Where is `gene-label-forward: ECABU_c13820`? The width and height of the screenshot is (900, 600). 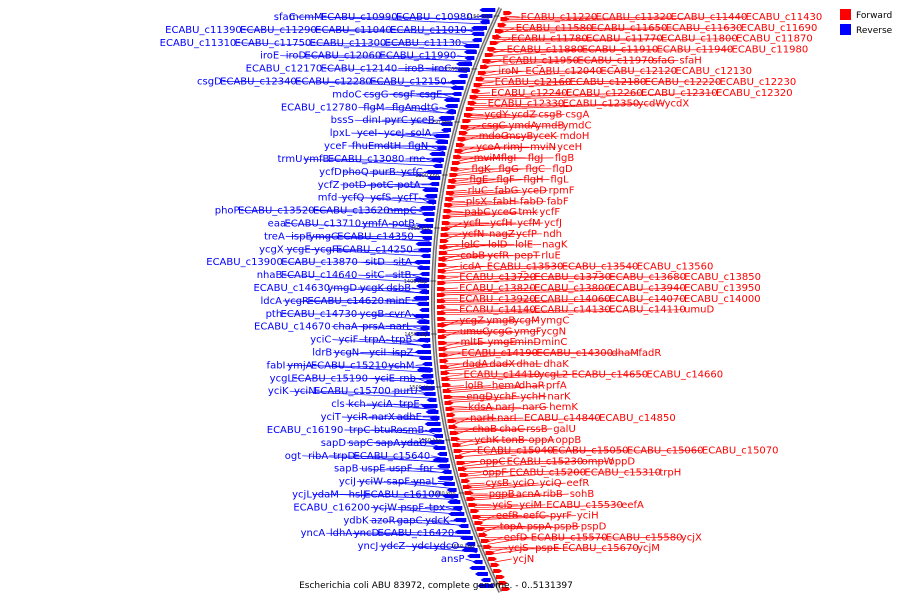 gene-label-forward: ECABU_c13820 is located at coordinates (497, 288).